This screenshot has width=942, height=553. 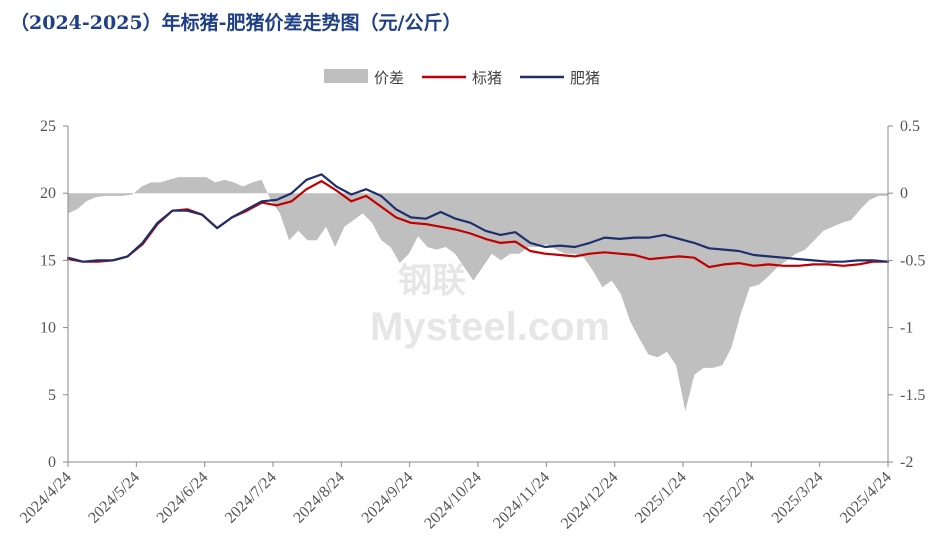 I want to click on legend-label-3: 肥猪, so click(x=585, y=78).